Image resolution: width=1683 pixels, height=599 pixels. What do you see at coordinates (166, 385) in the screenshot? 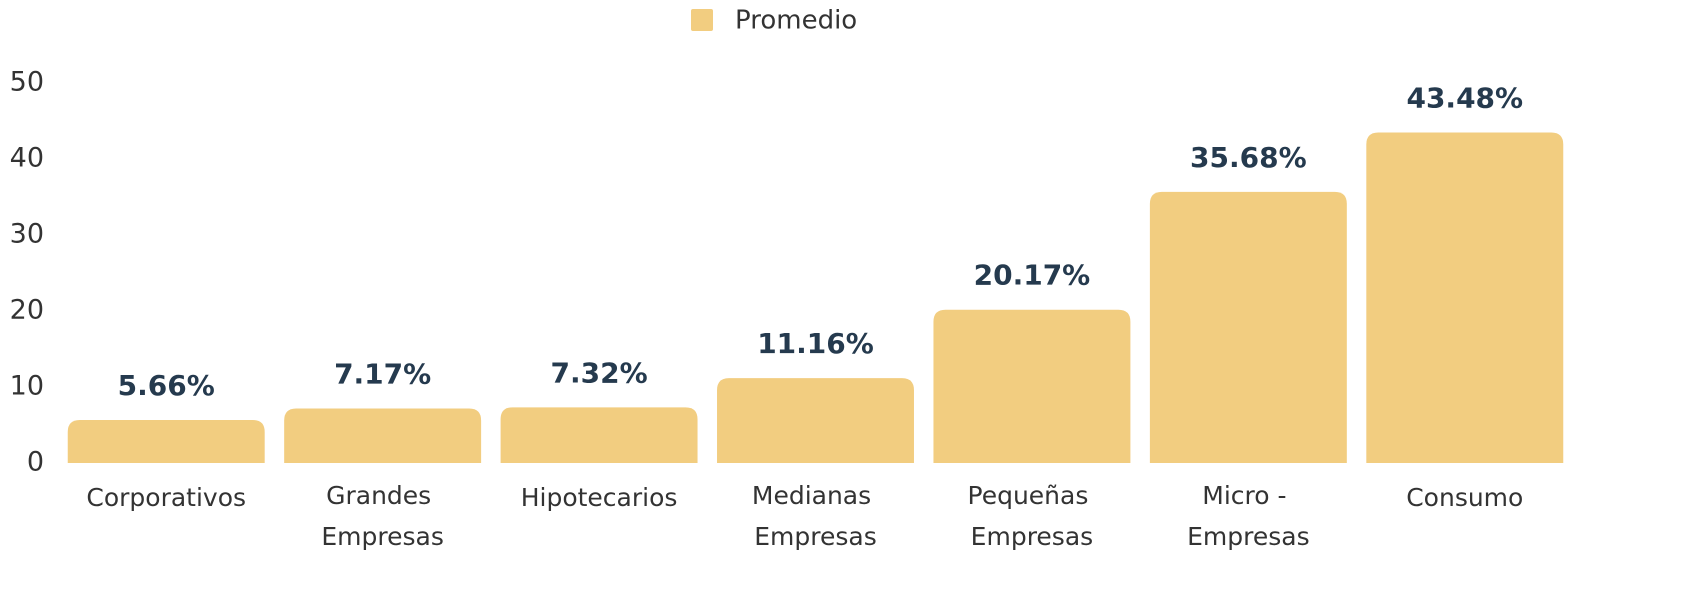
I see `value-label: 5.66%` at bounding box center [166, 385].